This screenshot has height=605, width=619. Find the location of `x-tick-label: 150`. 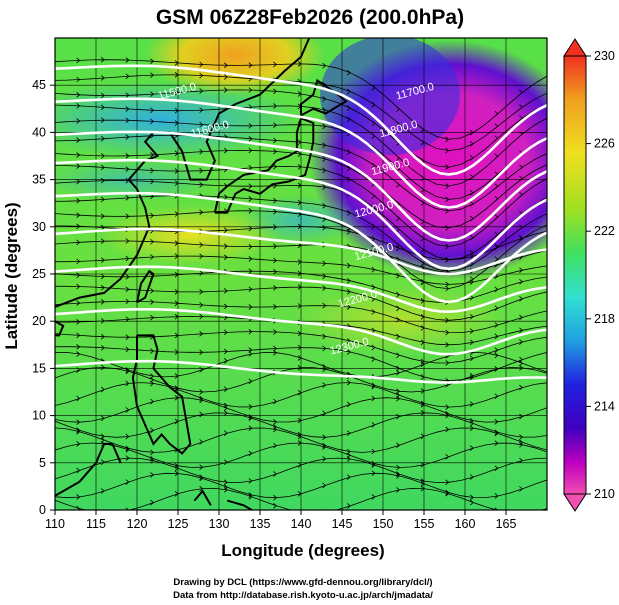

x-tick-label: 150 is located at coordinates (383, 524).